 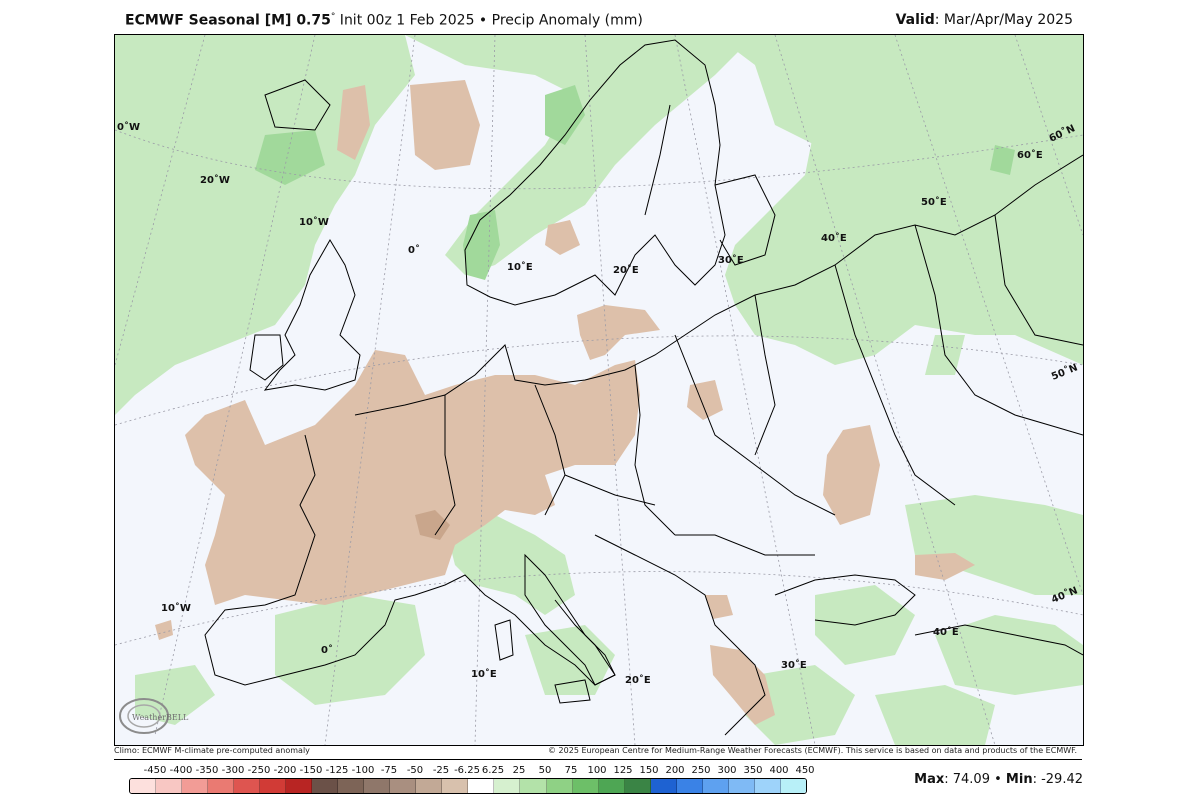 I want to click on colorbar, so click(x=468, y=786).